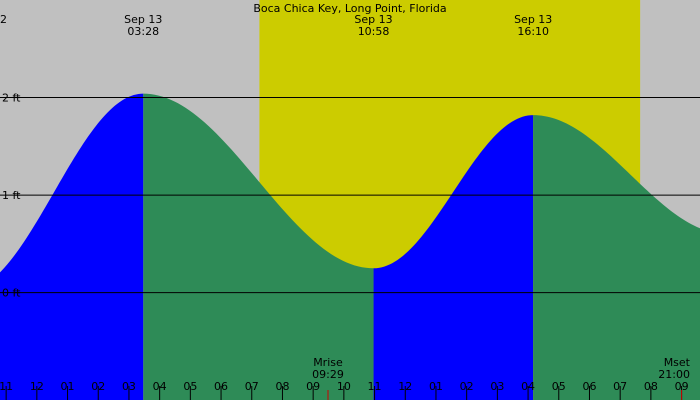 The height and width of the screenshot is (400, 700). What do you see at coordinates (328, 374) in the screenshot?
I see `moon-event-time: 09:29` at bounding box center [328, 374].